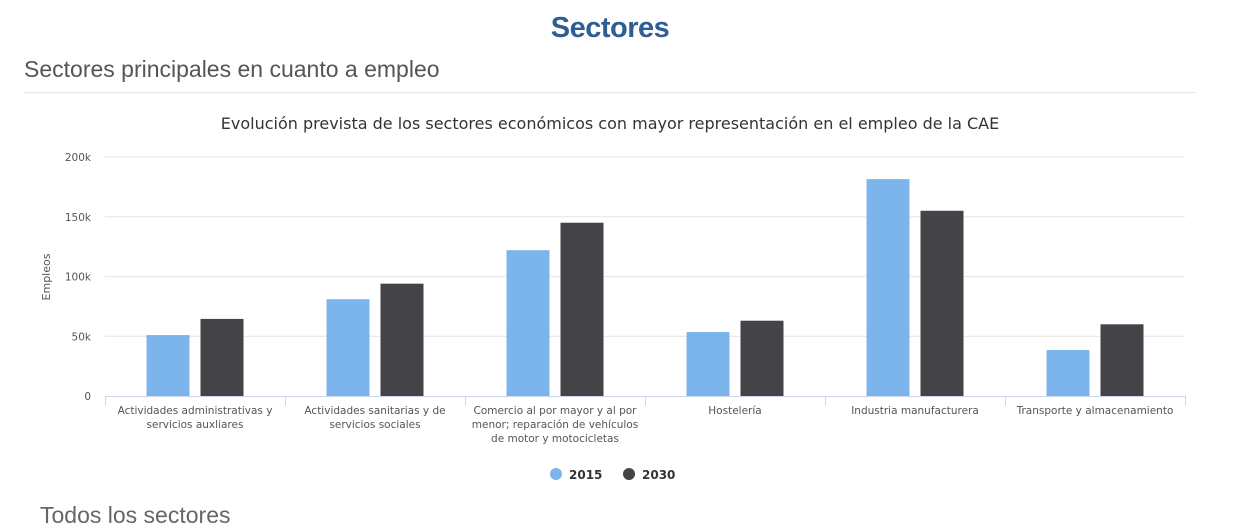  I want to click on x-tick-label: Industria manufacturera, so click(915, 411).